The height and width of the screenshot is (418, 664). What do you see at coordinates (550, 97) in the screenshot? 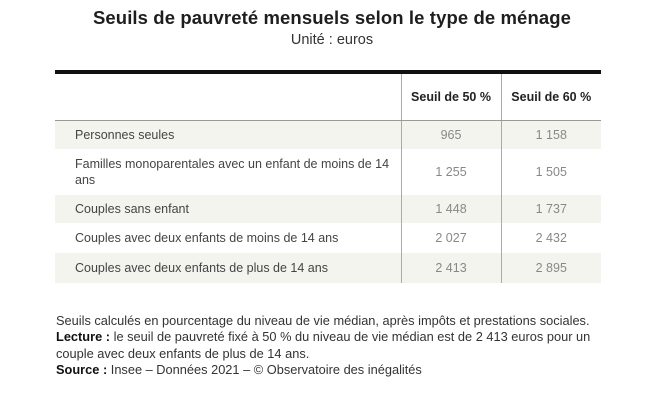
I see `header-threshold-60: Seuil de 60 %` at bounding box center [550, 97].